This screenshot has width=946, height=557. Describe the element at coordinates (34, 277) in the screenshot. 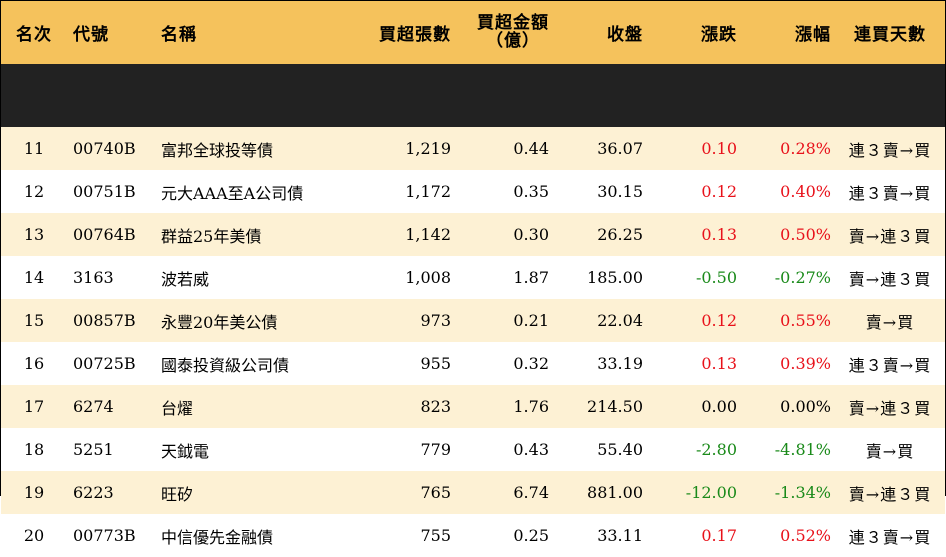

I see `cell-rank: 14` at that location.